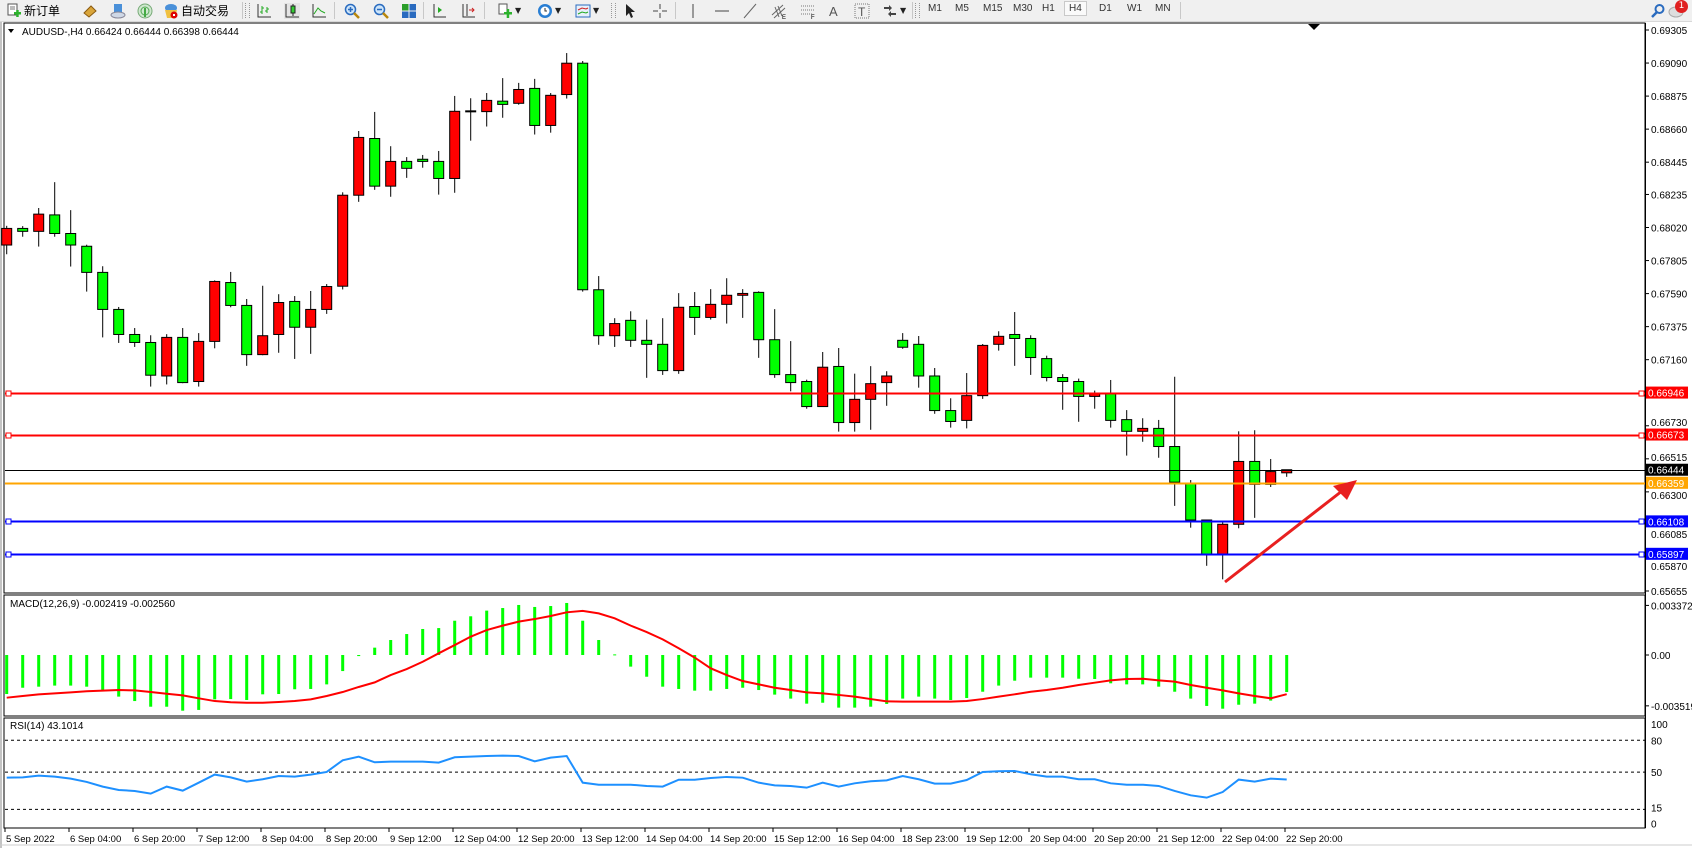  Describe the element at coordinates (264, 11) in the screenshot. I see `bar-chart-icon` at that location.